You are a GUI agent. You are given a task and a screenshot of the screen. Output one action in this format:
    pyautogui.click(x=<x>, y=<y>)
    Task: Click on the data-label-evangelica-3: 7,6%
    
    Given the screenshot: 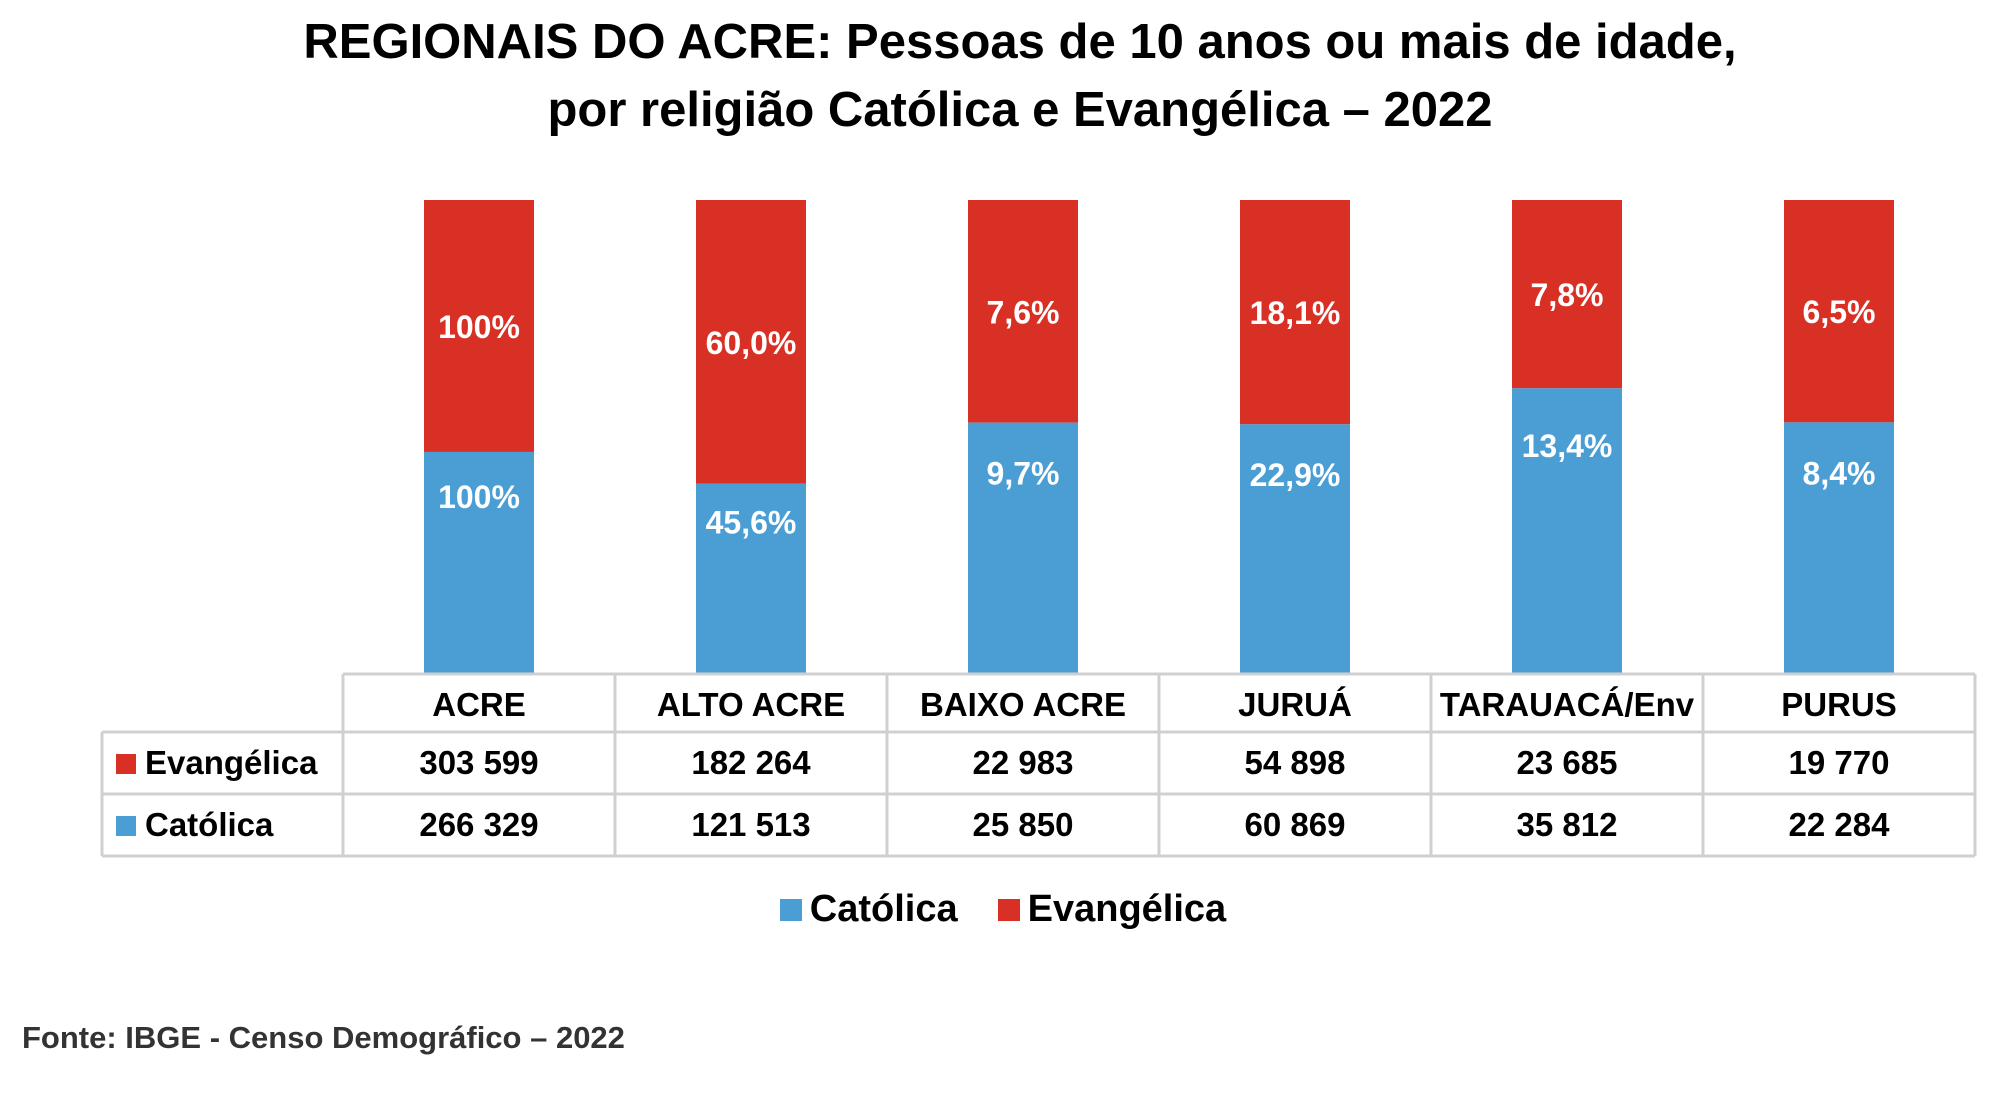 What is the action you would take?
    pyautogui.click(x=1023, y=312)
    